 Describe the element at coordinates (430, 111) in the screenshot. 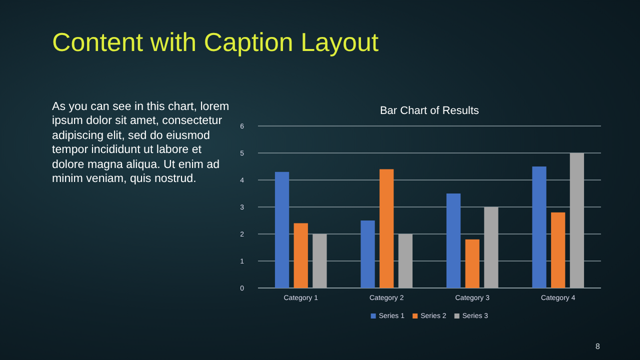

I see `chart-title: Bar Chart of Results` at that location.